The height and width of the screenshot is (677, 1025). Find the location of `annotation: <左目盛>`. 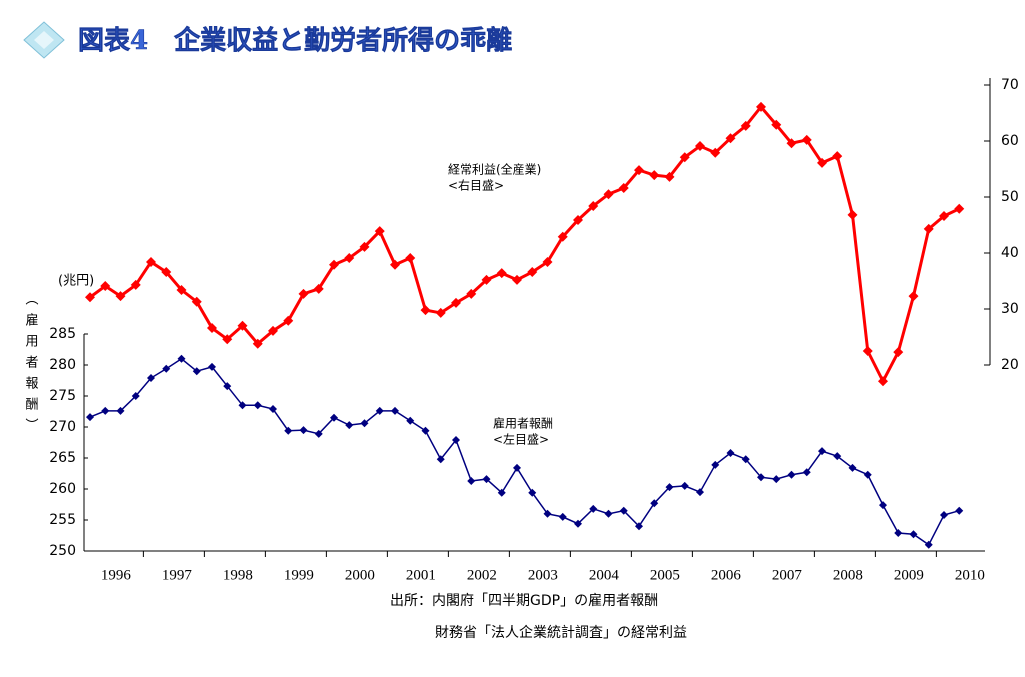

annotation: <左目盛> is located at coordinates (521, 439).